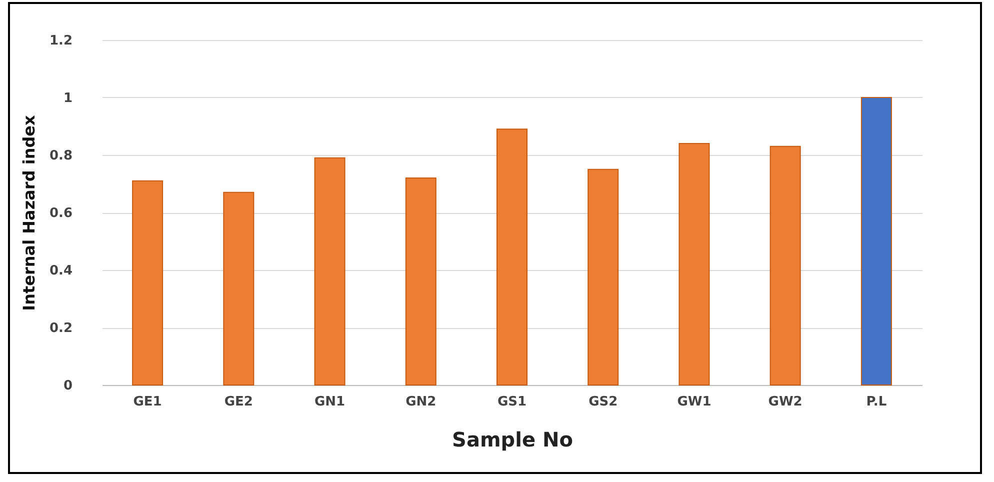 The width and height of the screenshot is (994, 482). Describe the element at coordinates (67, 98) in the screenshot. I see `y-tick-label: 1` at that location.